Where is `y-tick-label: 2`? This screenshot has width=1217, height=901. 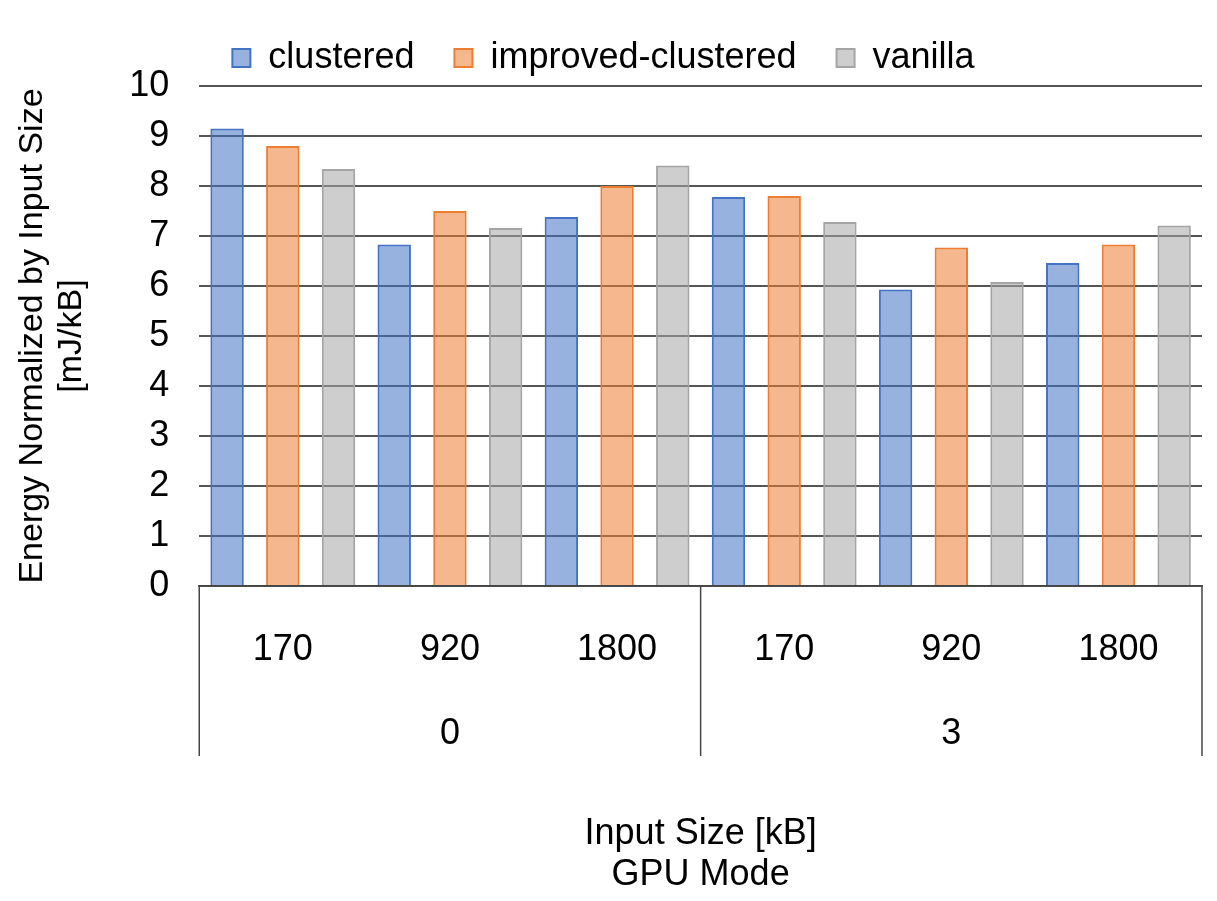 y-tick-label: 2 is located at coordinates (159, 483).